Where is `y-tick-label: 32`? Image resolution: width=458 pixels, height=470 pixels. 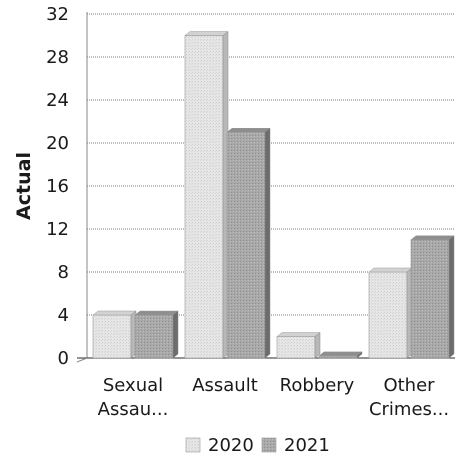 y-tick-label: 32 is located at coordinates (57, 14).